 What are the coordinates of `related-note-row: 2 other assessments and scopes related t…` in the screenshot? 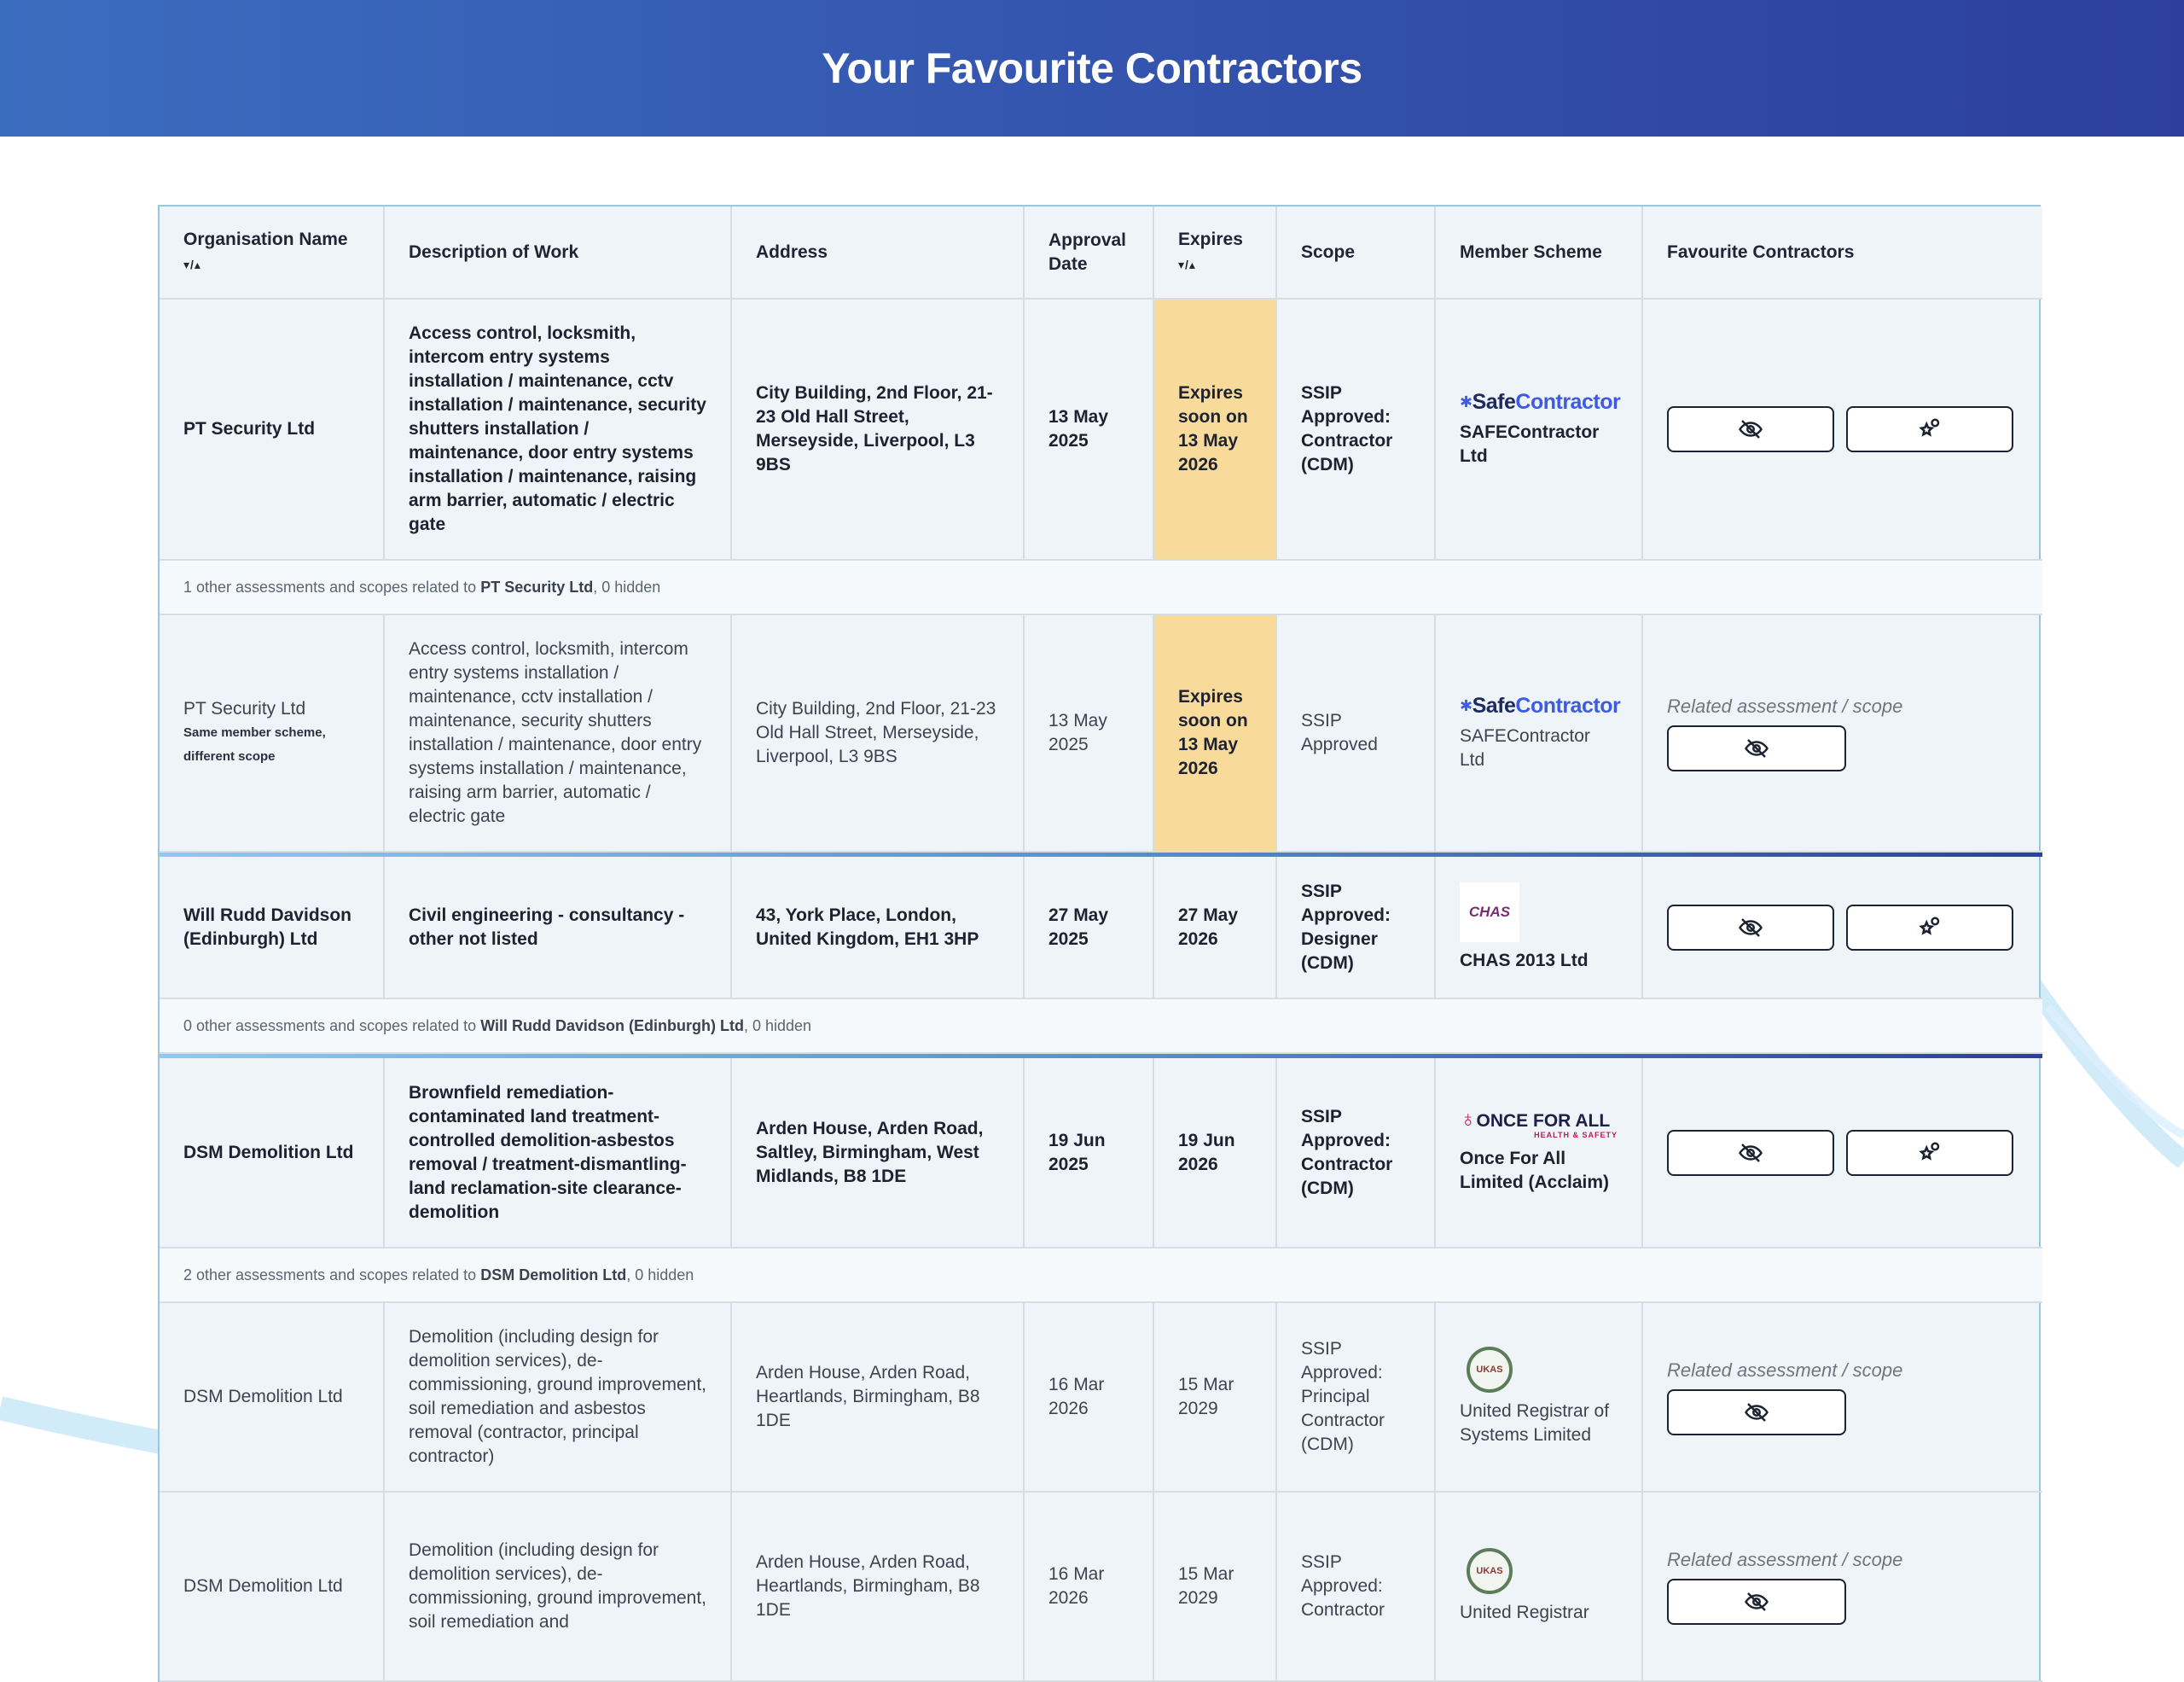 It's located at (1101, 1275).